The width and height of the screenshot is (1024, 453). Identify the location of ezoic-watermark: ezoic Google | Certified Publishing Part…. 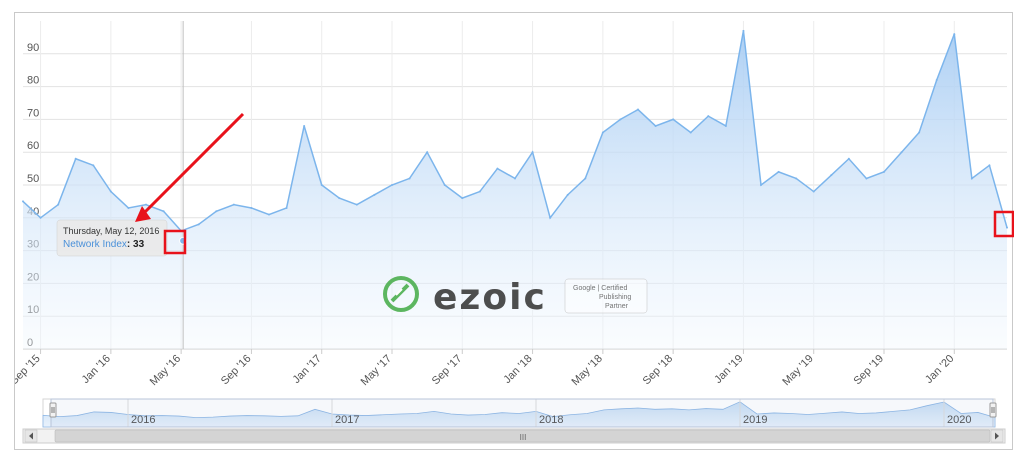
(515, 297).